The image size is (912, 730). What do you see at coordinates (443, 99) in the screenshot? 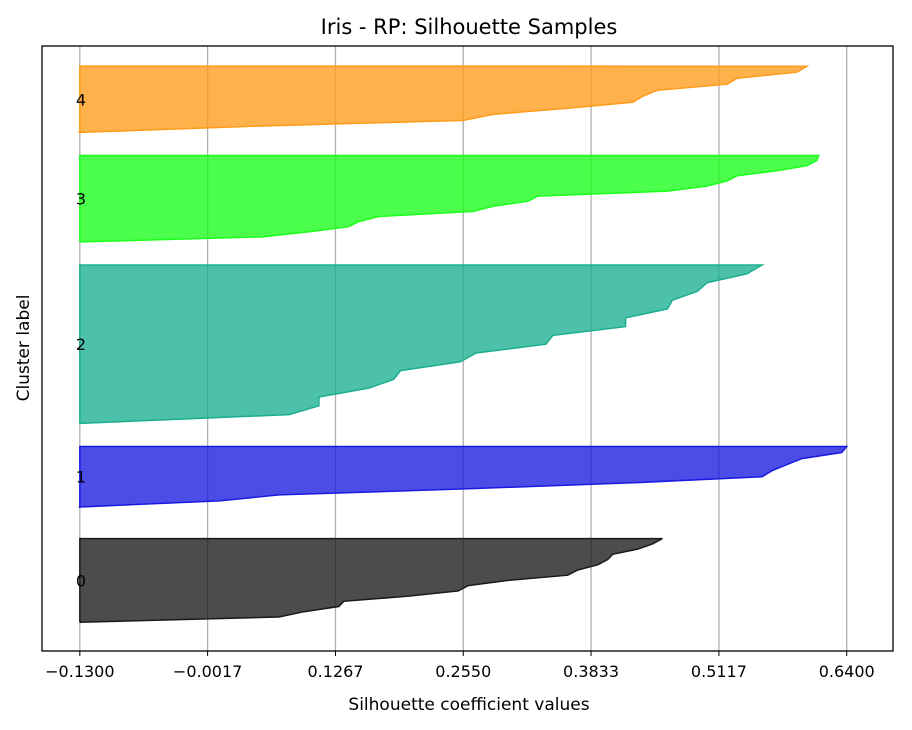
I see `cluster-4-silhouette` at bounding box center [443, 99].